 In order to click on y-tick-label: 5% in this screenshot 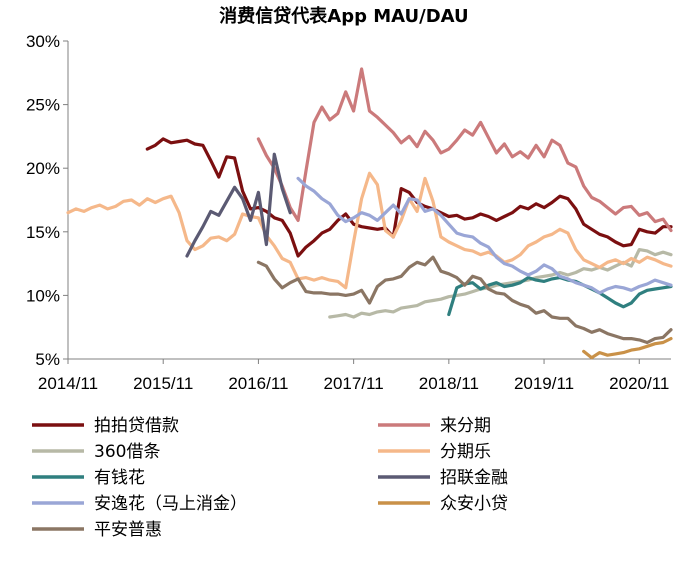, I will do `click(47, 359)`.